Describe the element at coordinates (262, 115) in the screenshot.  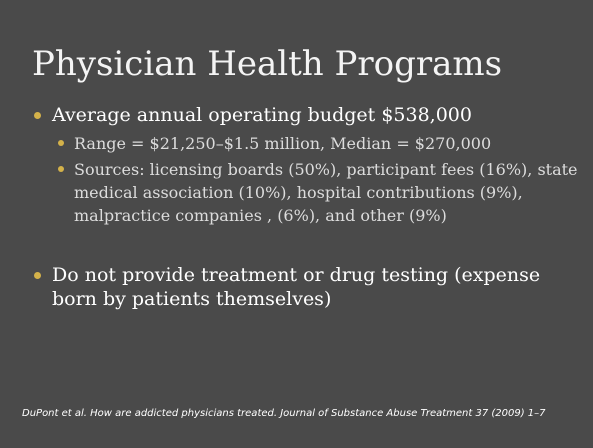
I see `bullet-text: Average annual operating budget $538,000` at that location.